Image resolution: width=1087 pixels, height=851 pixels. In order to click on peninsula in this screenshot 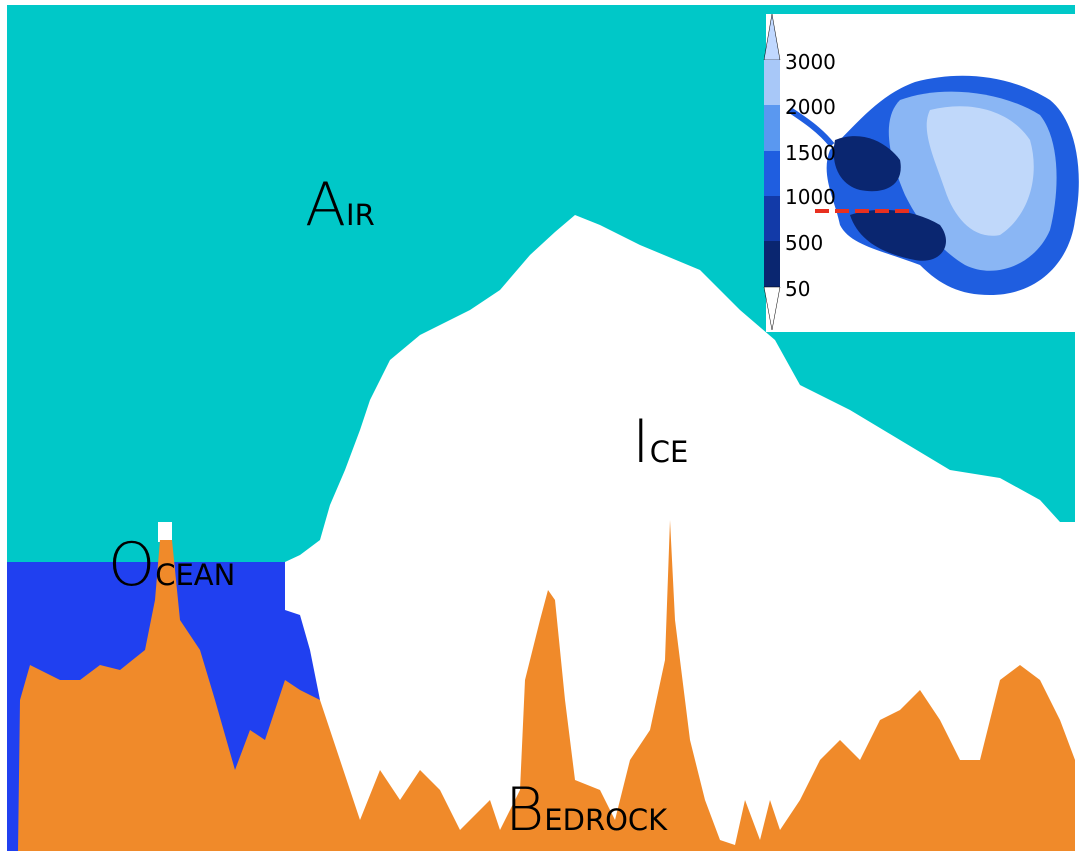, I will do `click(811, 127)`.